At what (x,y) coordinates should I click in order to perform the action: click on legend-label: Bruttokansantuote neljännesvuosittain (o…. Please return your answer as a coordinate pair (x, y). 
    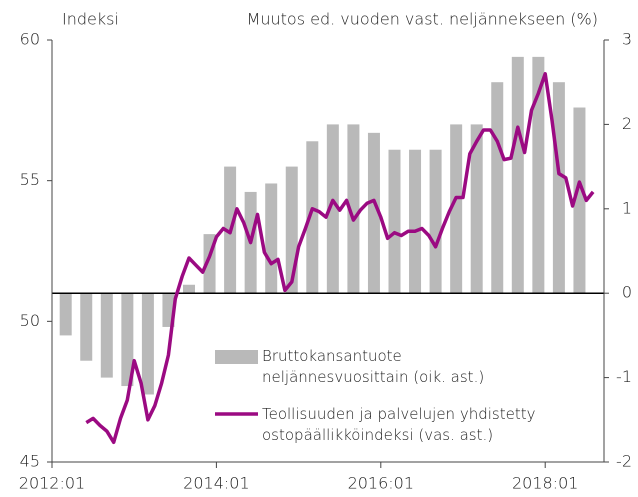
    Looking at the image, I should click on (373, 366).